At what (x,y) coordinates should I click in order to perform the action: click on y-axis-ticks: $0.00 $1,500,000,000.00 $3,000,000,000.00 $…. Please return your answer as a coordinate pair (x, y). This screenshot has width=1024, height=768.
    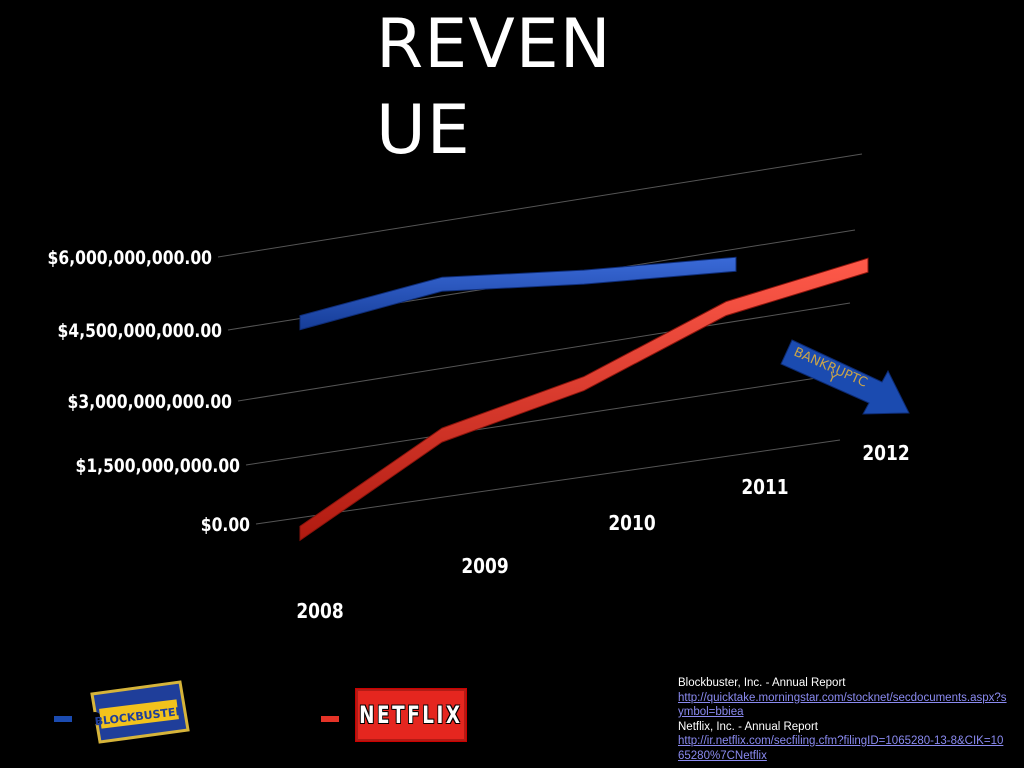
    Looking at the image, I should click on (149, 392).